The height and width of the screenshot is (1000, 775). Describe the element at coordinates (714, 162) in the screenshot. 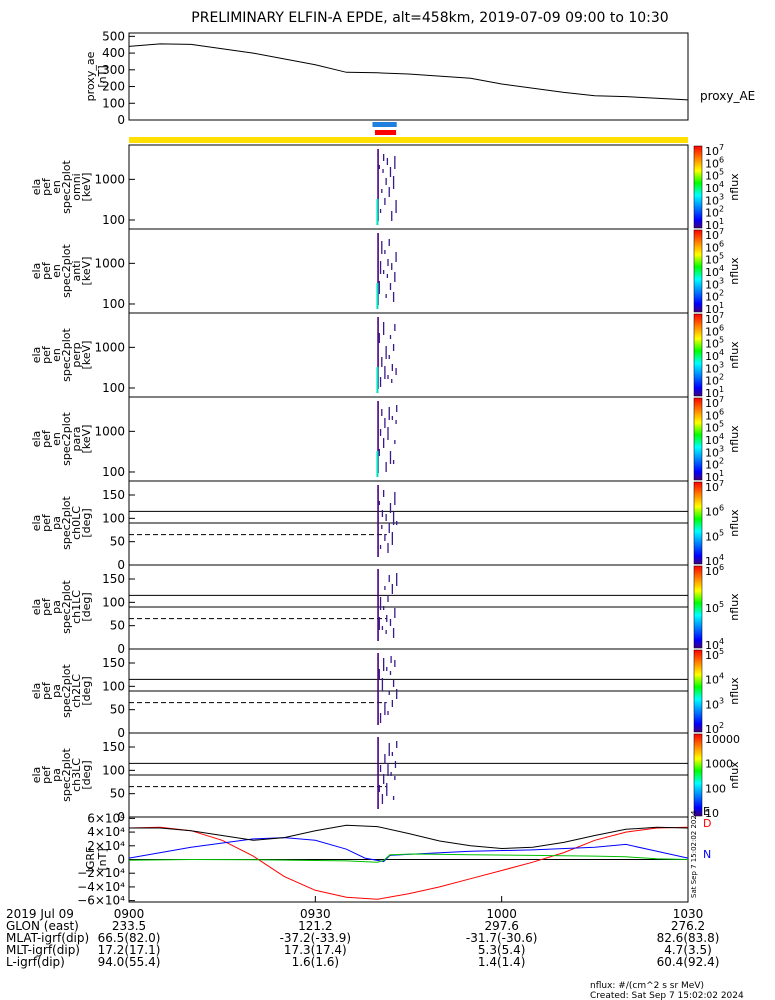

I see `spec-omni-colorbar-tick: 10⁶` at that location.